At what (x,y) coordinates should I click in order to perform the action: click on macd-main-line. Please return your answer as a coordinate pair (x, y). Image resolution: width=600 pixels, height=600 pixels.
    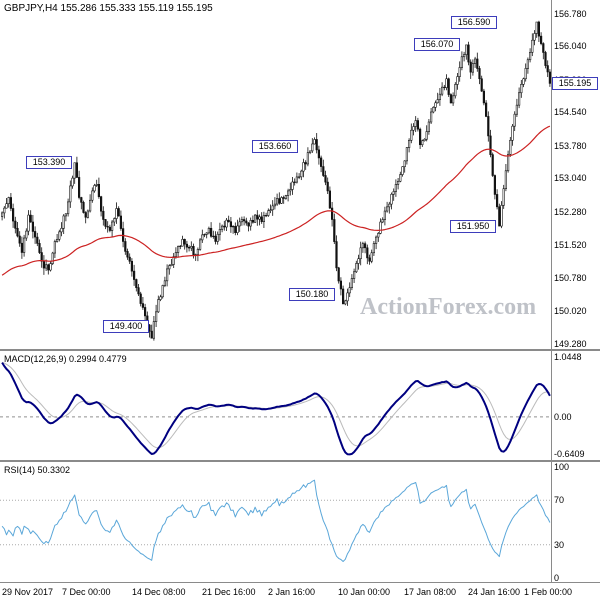
    Looking at the image, I should click on (276, 409).